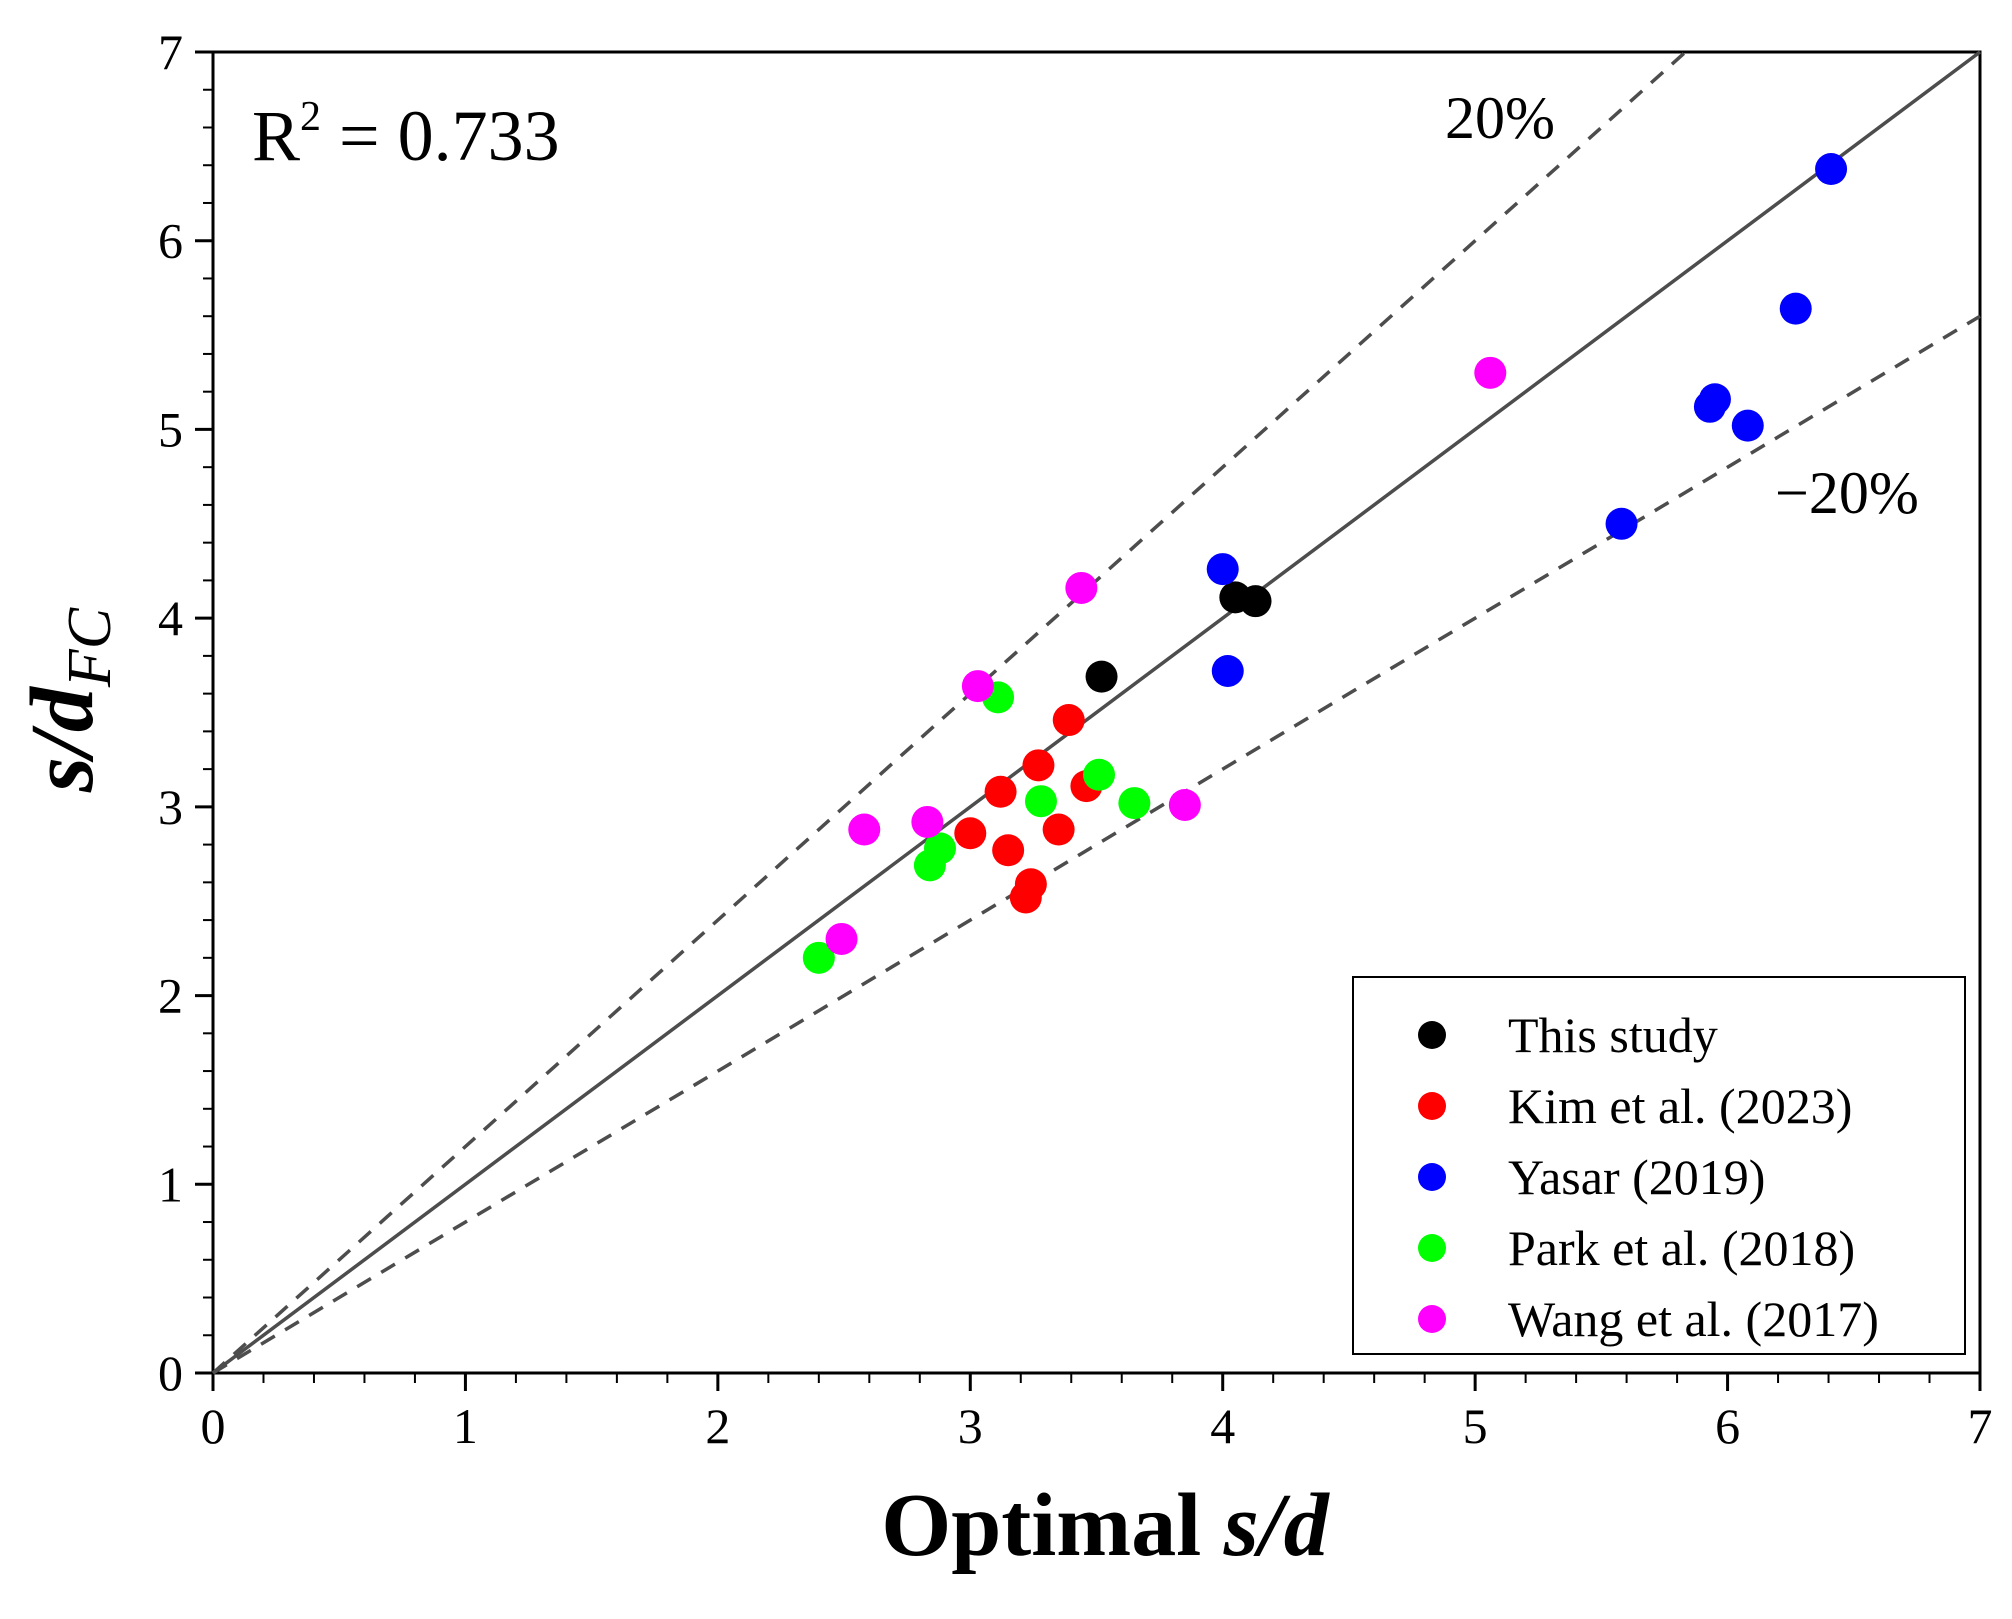  What do you see at coordinates (170, 996) in the screenshot?
I see `y-tick-label: 2` at bounding box center [170, 996].